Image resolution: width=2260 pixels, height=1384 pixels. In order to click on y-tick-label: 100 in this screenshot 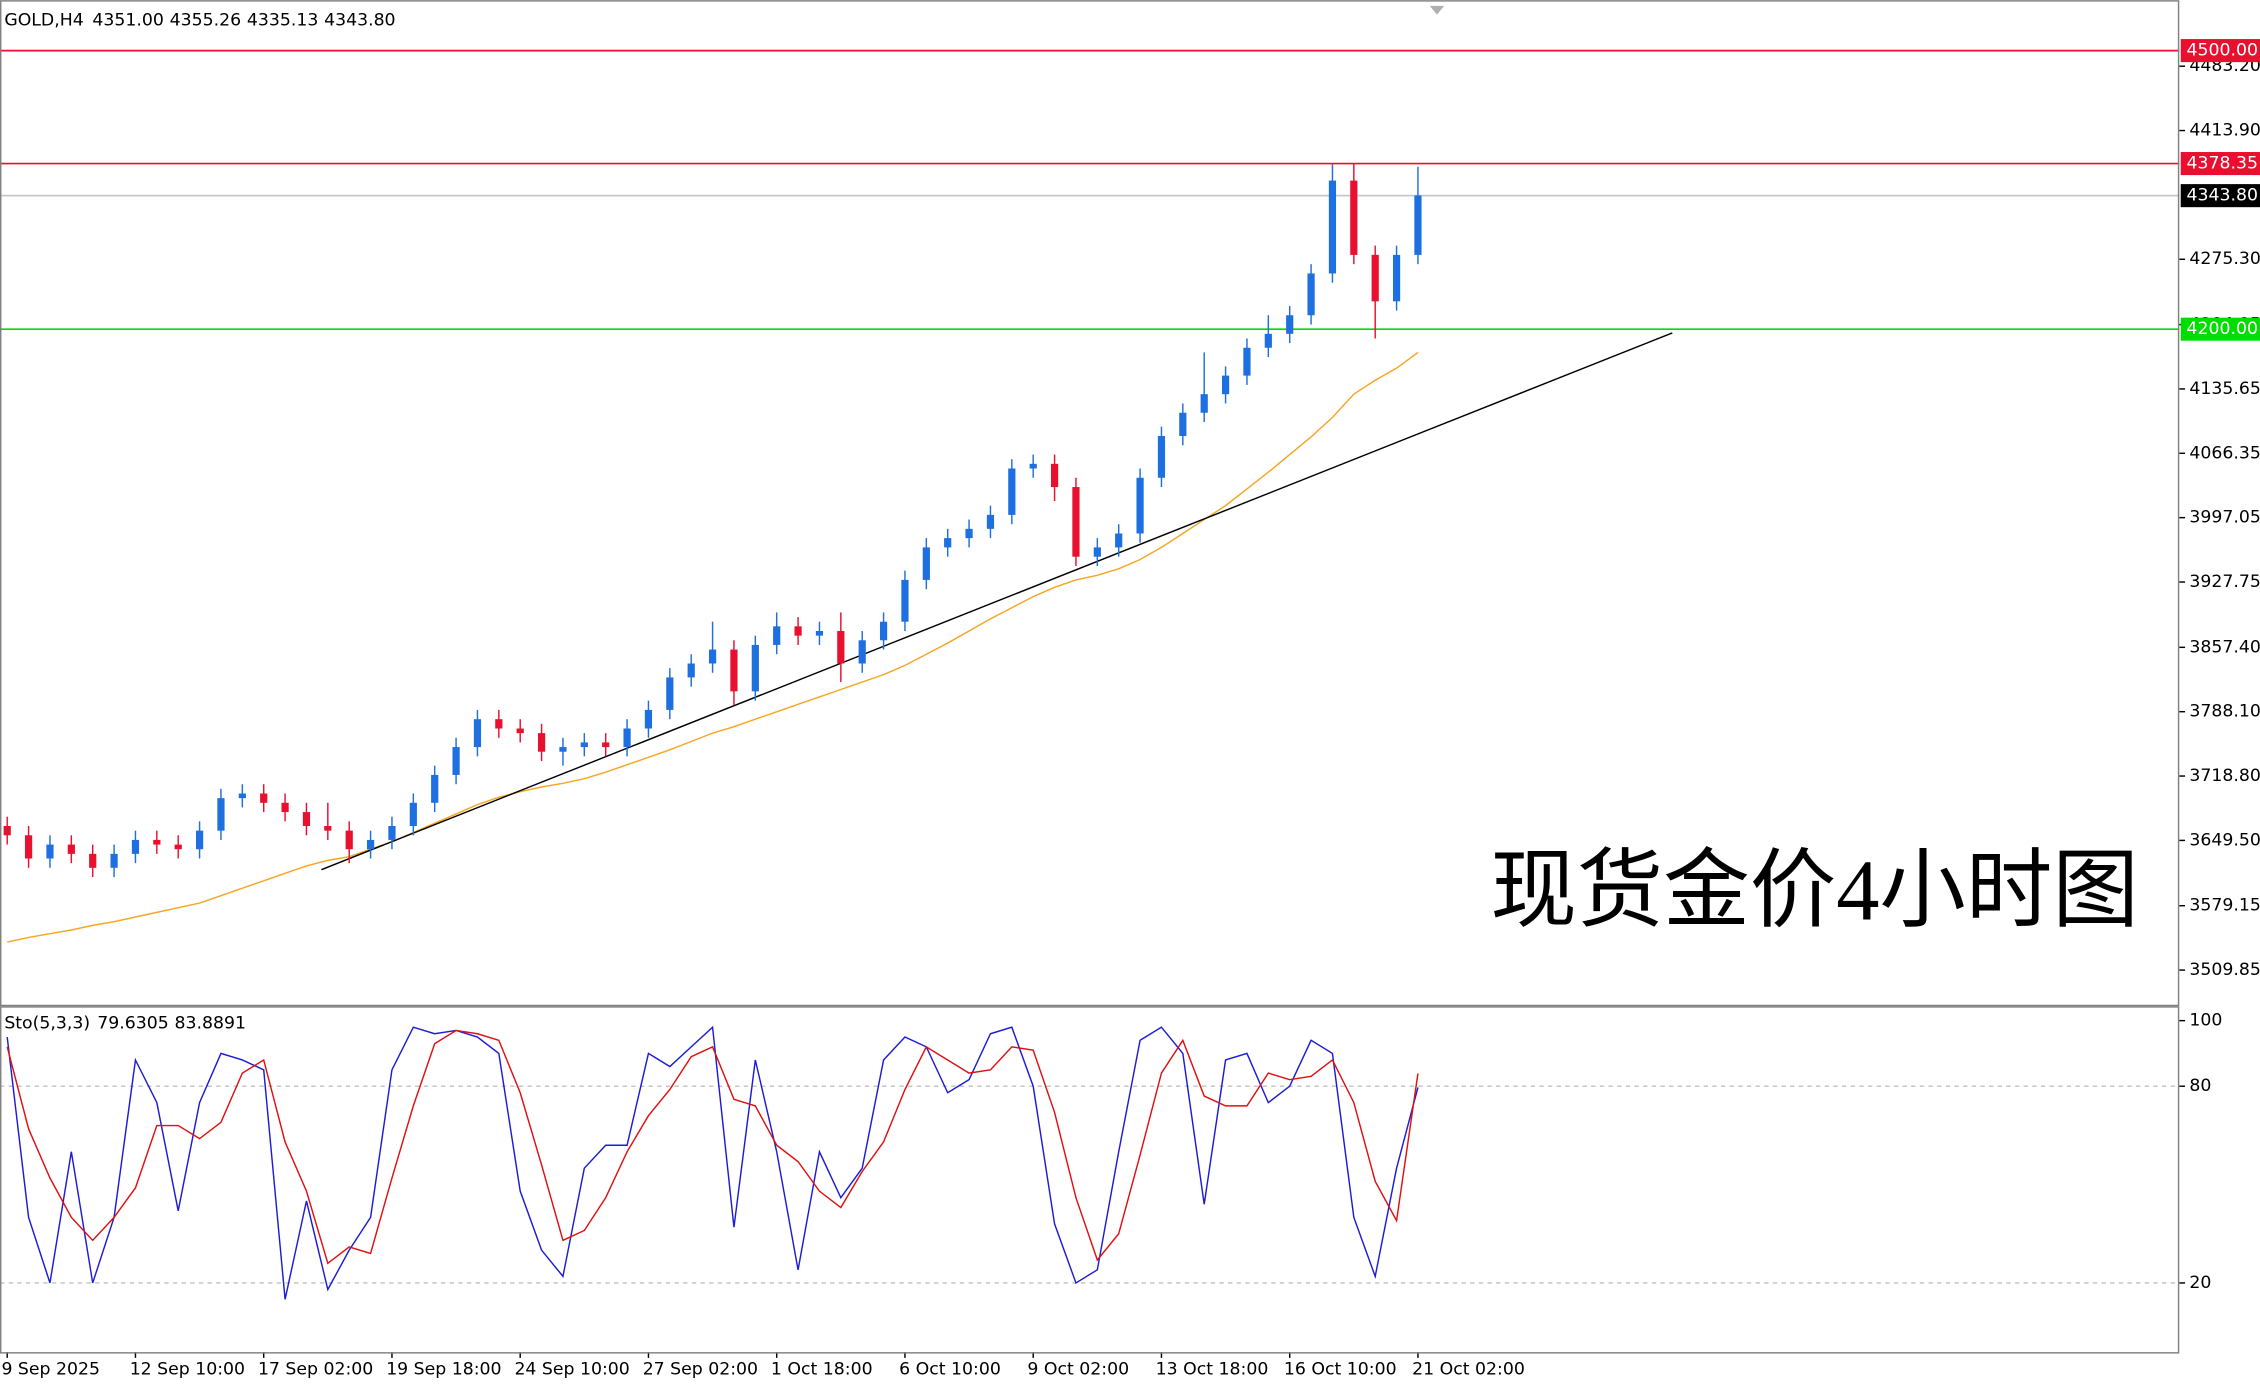, I will do `click(2205, 1021)`.